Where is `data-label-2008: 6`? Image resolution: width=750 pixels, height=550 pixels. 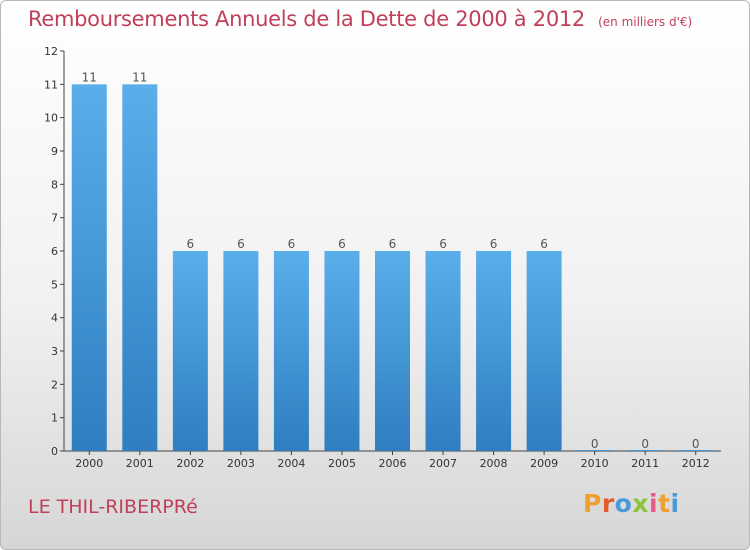 data-label-2008: 6 is located at coordinates (494, 244).